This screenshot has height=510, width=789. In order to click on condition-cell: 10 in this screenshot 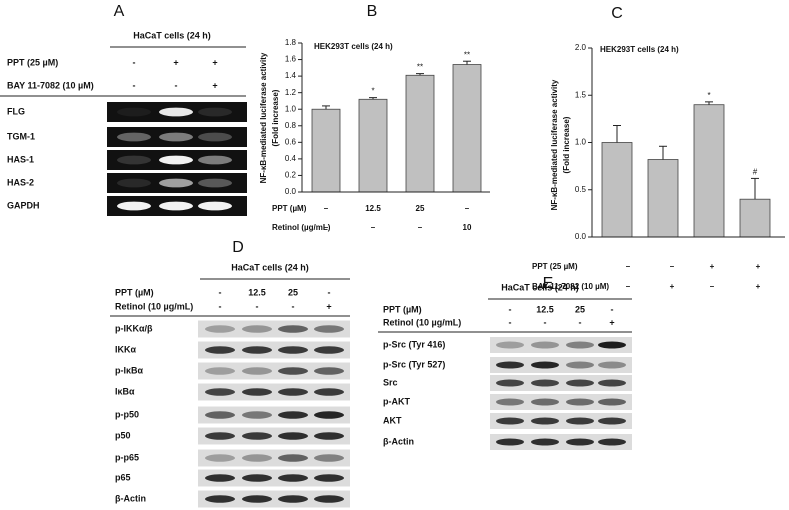, I will do `click(467, 227)`.